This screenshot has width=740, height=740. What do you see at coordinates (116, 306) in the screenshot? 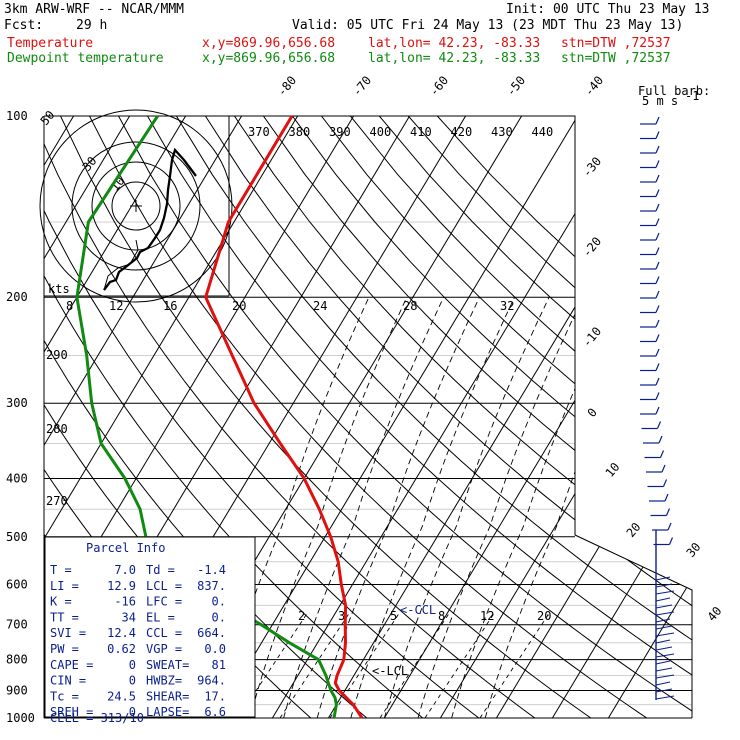
I see `hodo-speed-label: 12` at bounding box center [116, 306].